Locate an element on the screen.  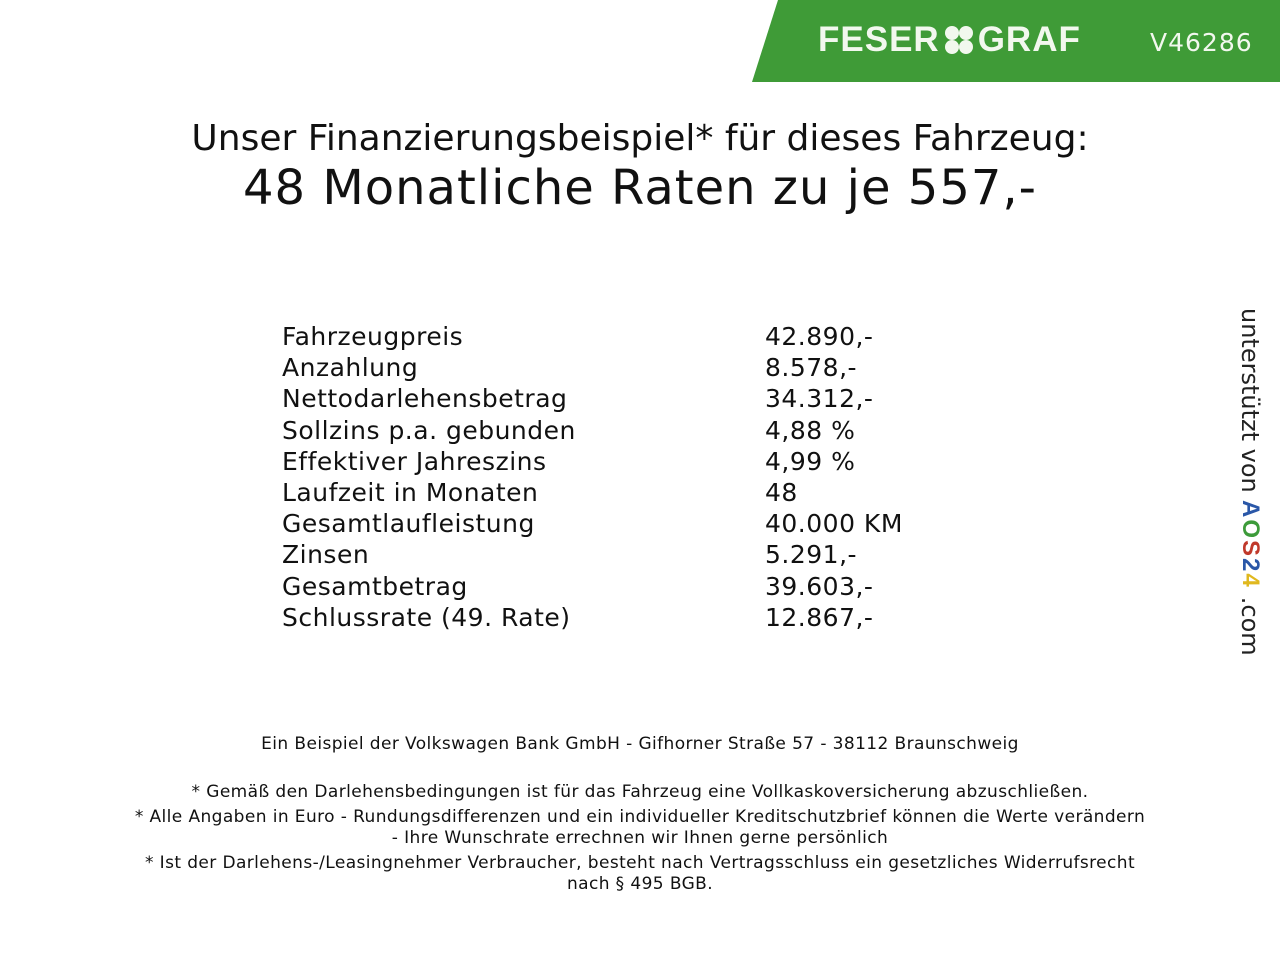
row-label: Fahrzeugpreis is located at coordinates (373, 336).